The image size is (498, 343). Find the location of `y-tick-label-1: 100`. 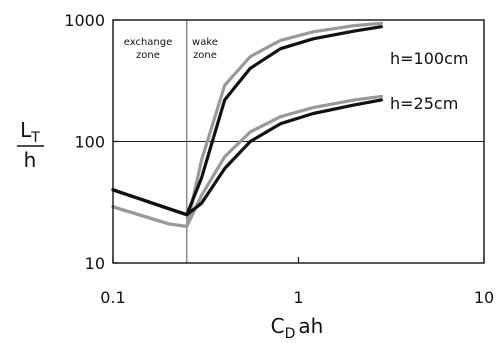

y-tick-label-1: 100 is located at coordinates (89, 142).